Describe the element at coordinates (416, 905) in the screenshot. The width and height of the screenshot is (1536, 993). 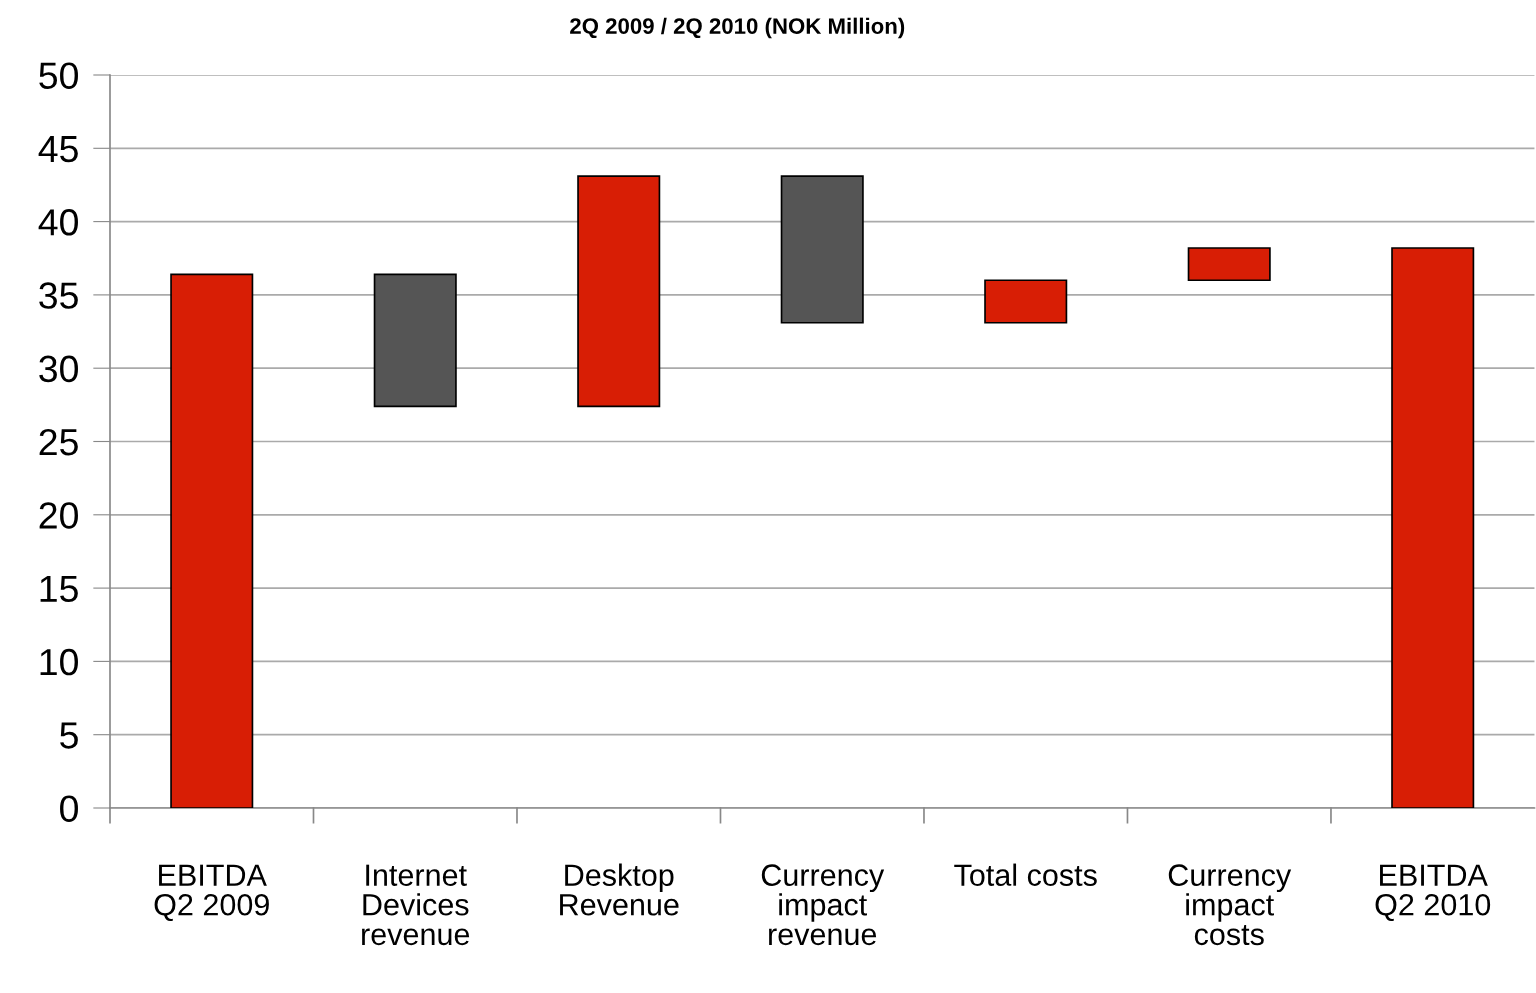
I see `x-tick-label: Internet Devices revenue` at that location.